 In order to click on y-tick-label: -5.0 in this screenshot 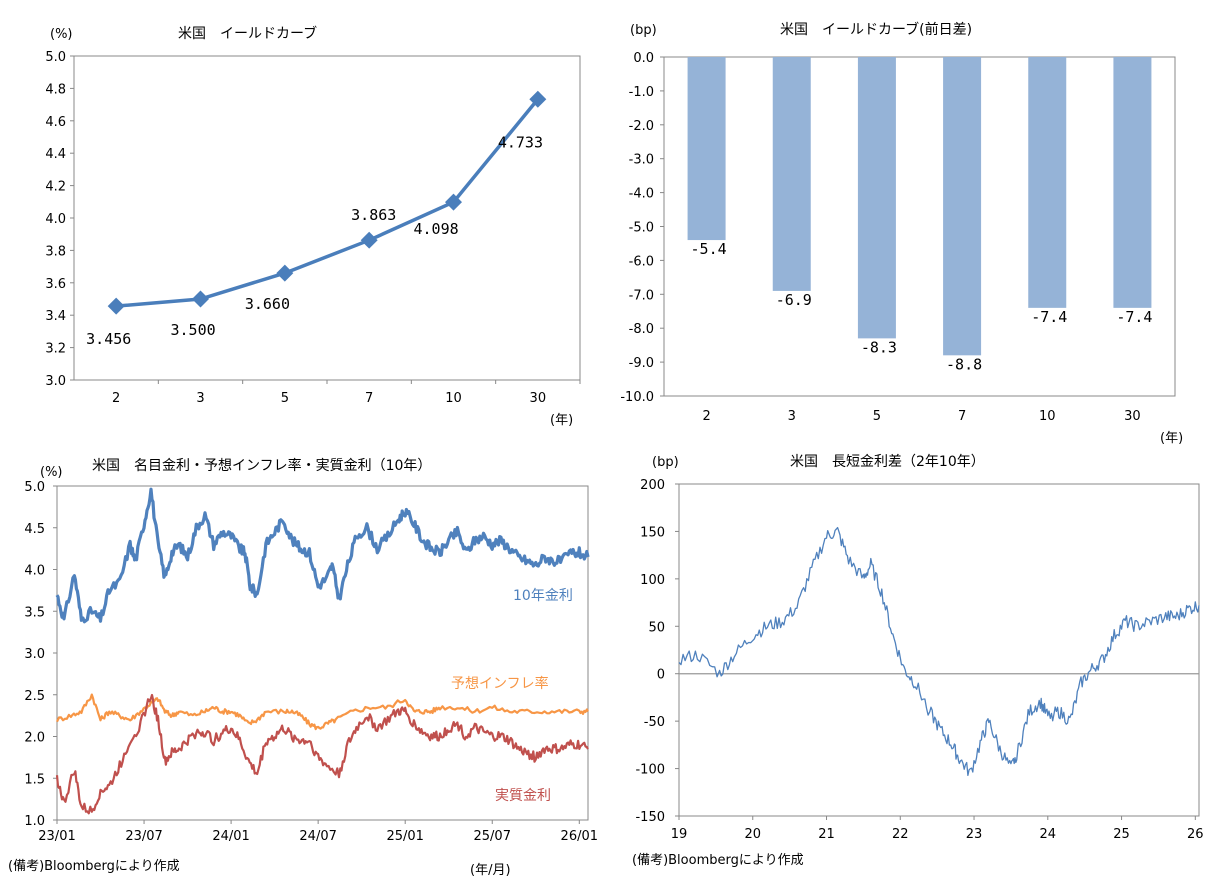, I will do `click(641, 228)`.